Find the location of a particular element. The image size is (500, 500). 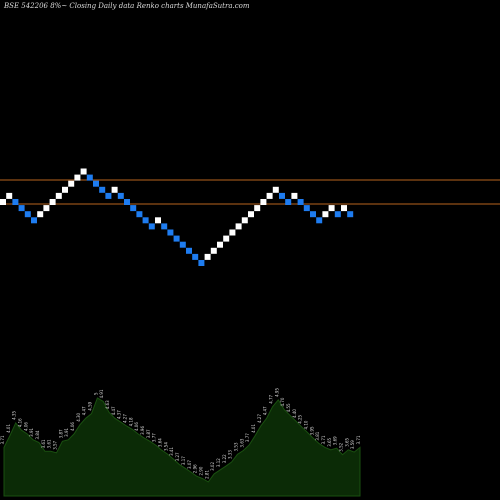

volume-label: 4.25 is located at coordinates (300, 418).